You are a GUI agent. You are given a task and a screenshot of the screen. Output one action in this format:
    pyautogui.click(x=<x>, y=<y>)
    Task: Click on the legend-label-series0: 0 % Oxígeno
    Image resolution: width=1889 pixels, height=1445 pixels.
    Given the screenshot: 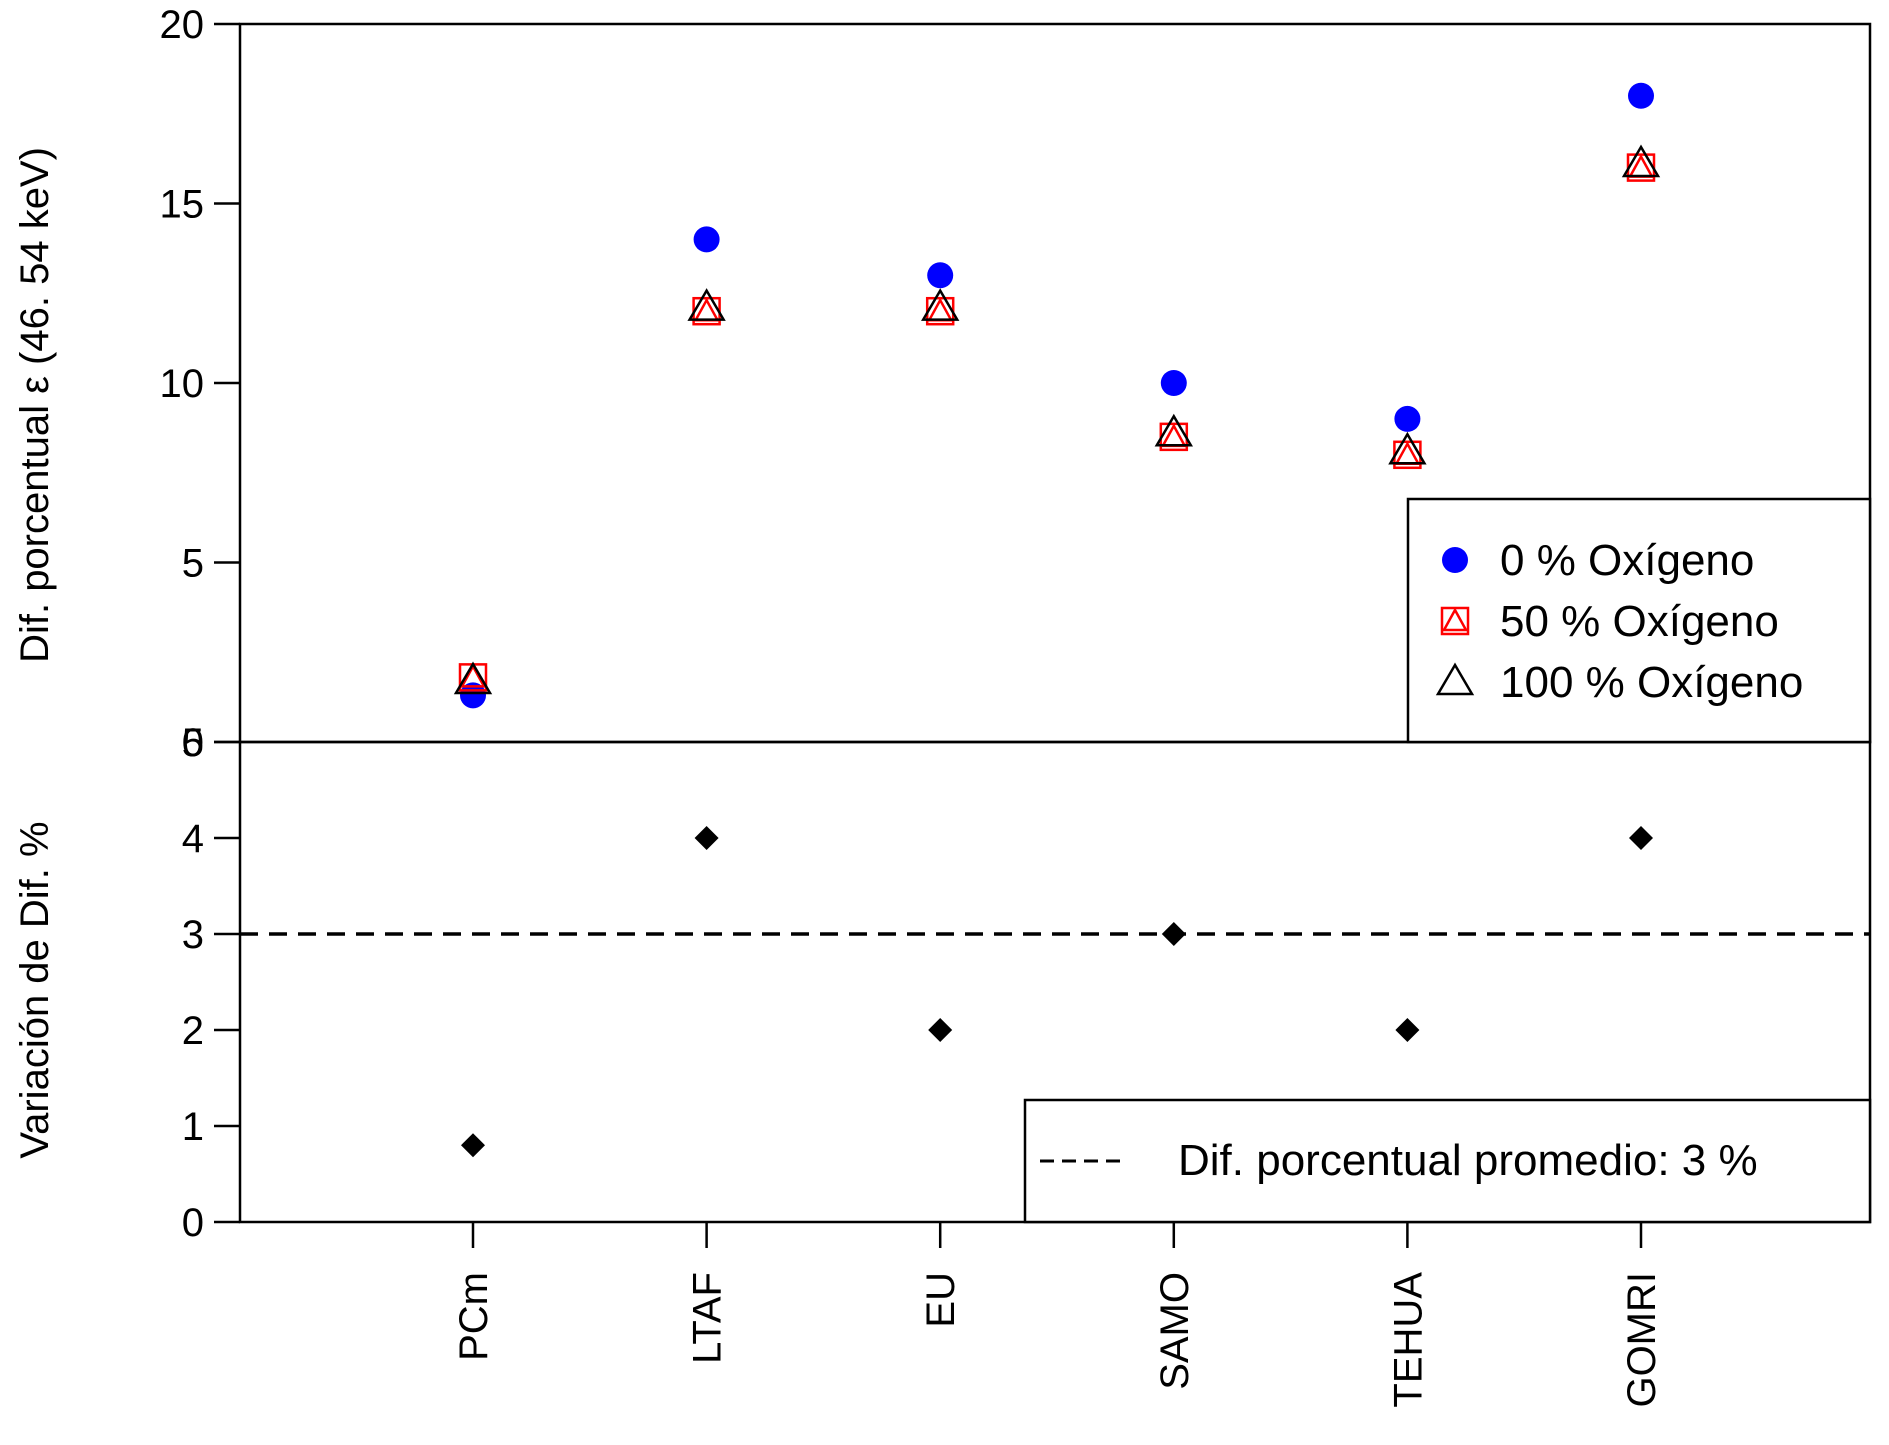 What is the action you would take?
    pyautogui.click(x=1627, y=560)
    